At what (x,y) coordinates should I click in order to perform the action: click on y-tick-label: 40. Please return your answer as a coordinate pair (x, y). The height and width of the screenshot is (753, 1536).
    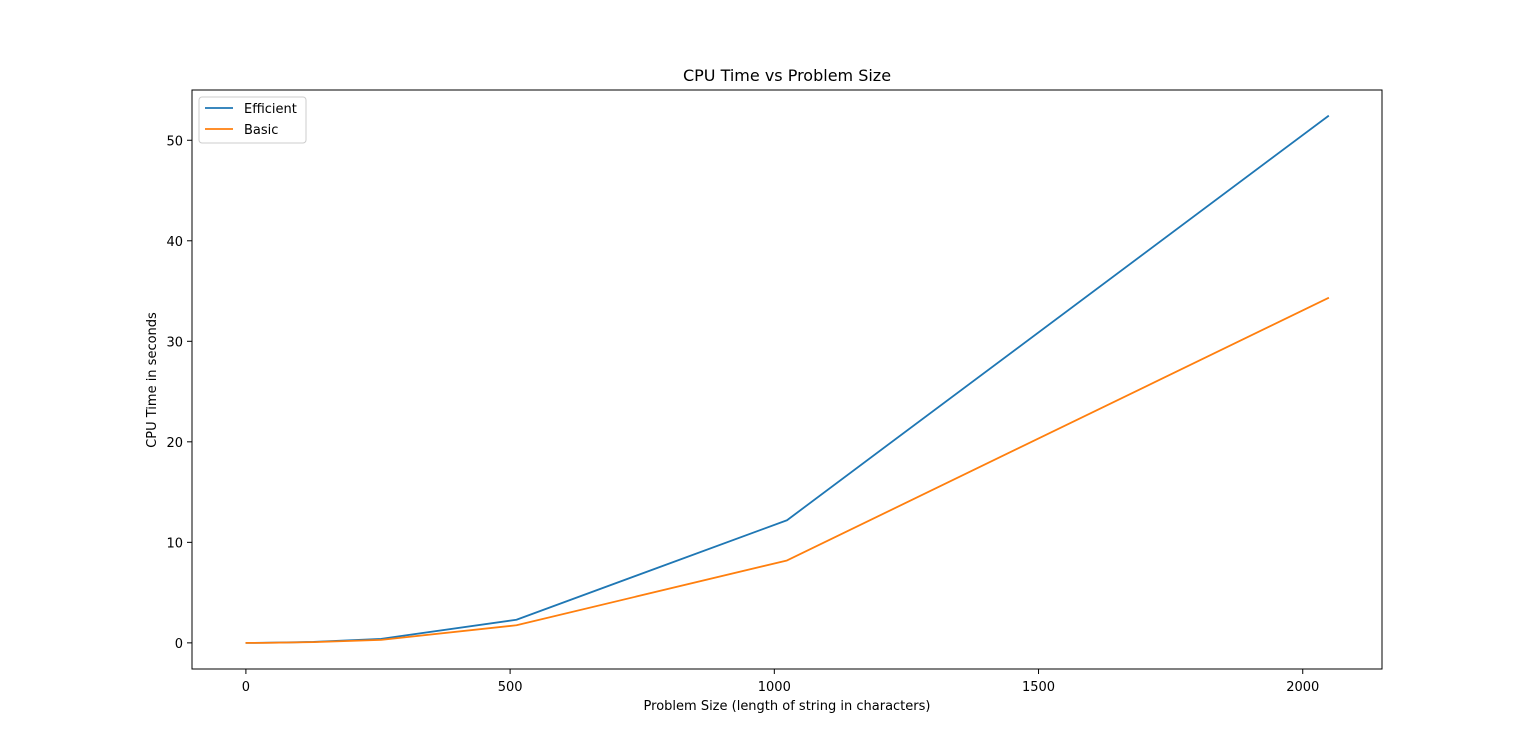
    Looking at the image, I should click on (174, 242).